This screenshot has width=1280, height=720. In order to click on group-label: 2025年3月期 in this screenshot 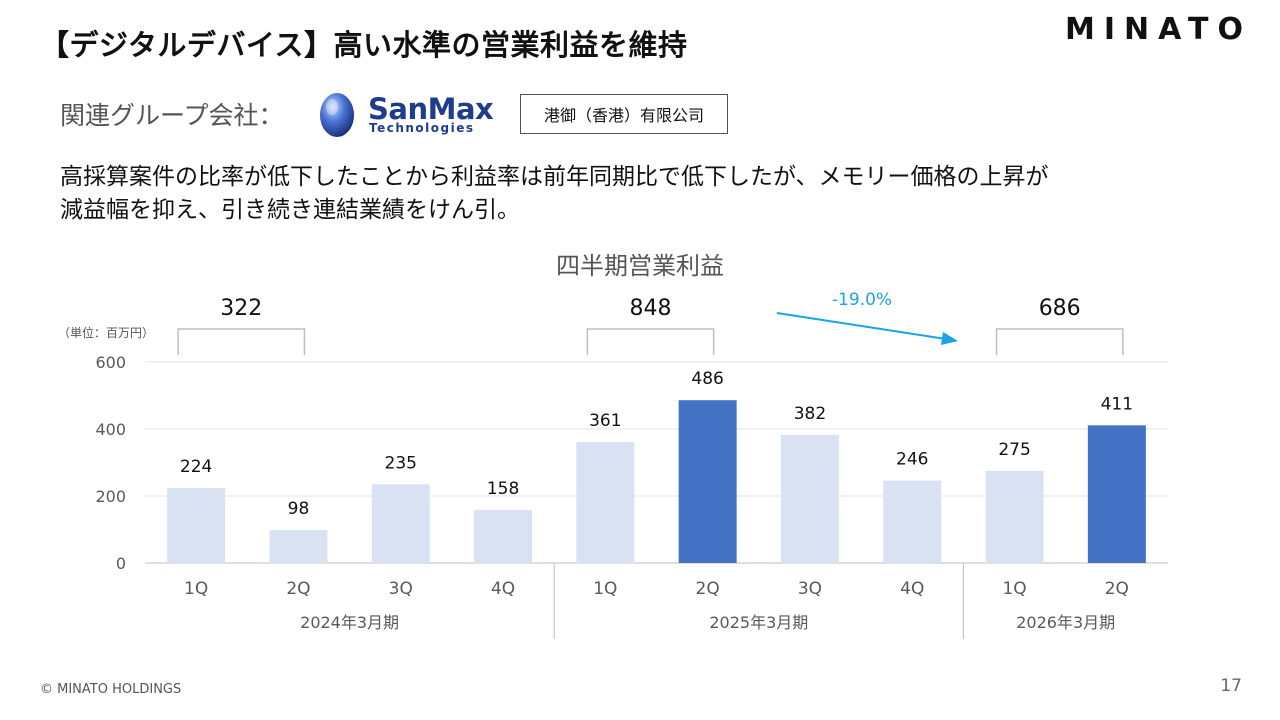, I will do `click(758, 622)`.